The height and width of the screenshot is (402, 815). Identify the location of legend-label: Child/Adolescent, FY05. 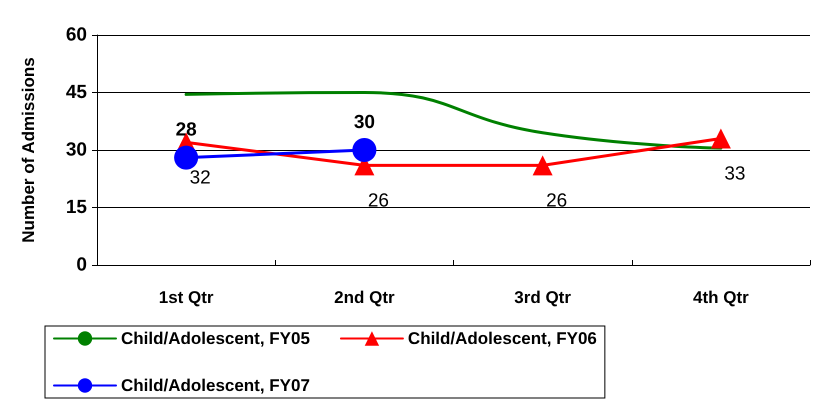
(215, 338).